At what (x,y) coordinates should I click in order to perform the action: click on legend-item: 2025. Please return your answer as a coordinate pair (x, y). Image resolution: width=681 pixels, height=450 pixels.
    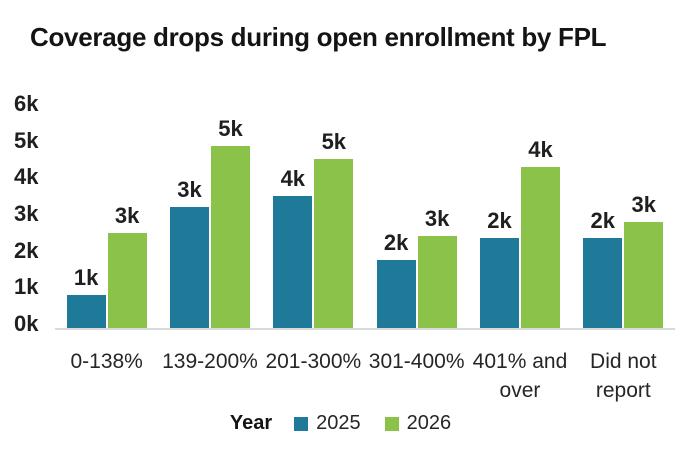
    Looking at the image, I should click on (327, 423).